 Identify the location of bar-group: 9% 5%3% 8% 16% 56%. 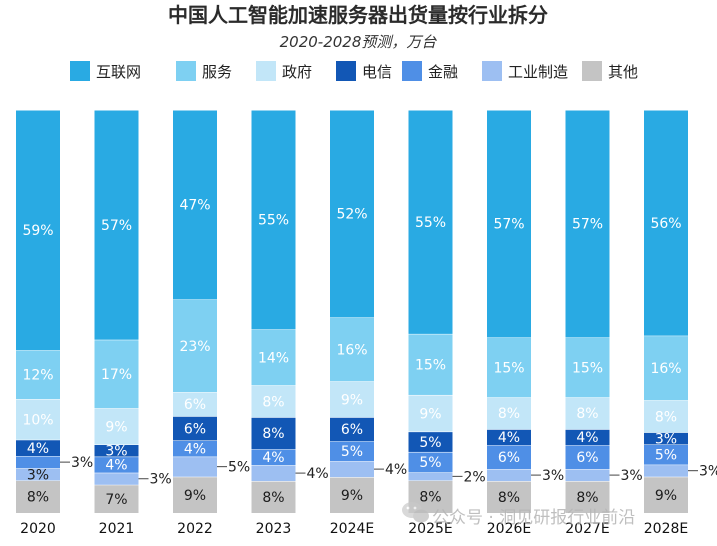
(666, 311).